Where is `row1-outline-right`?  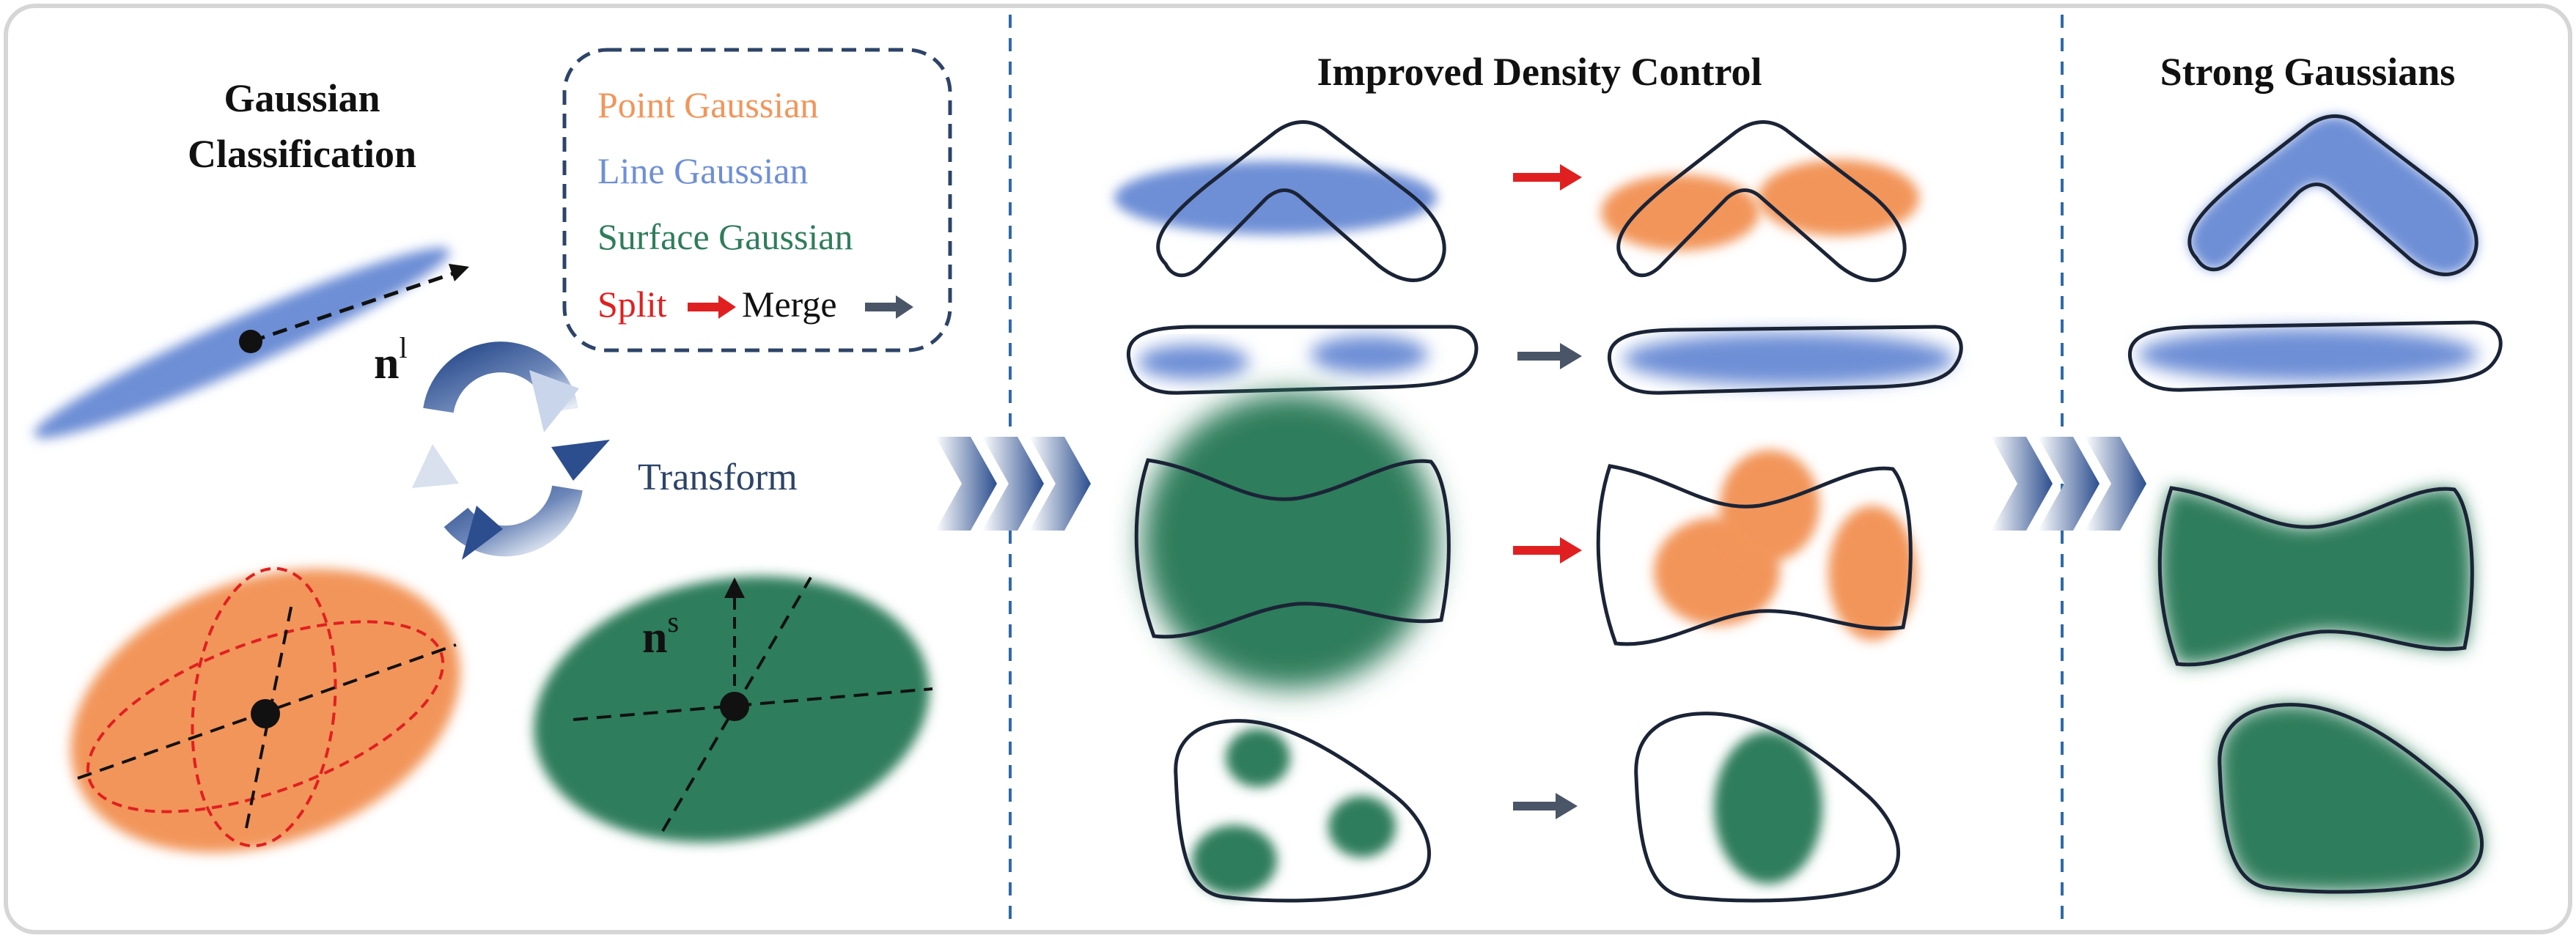 row1-outline-right is located at coordinates (1761, 201).